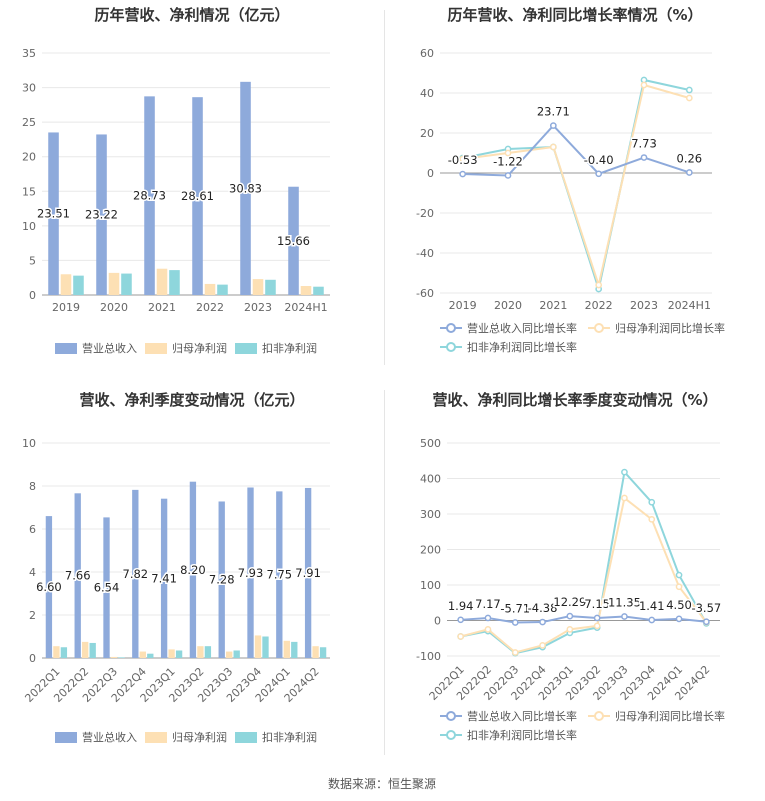  Describe the element at coordinates (164, 578) in the screenshot. I see `data-label: 7.41` at that location.